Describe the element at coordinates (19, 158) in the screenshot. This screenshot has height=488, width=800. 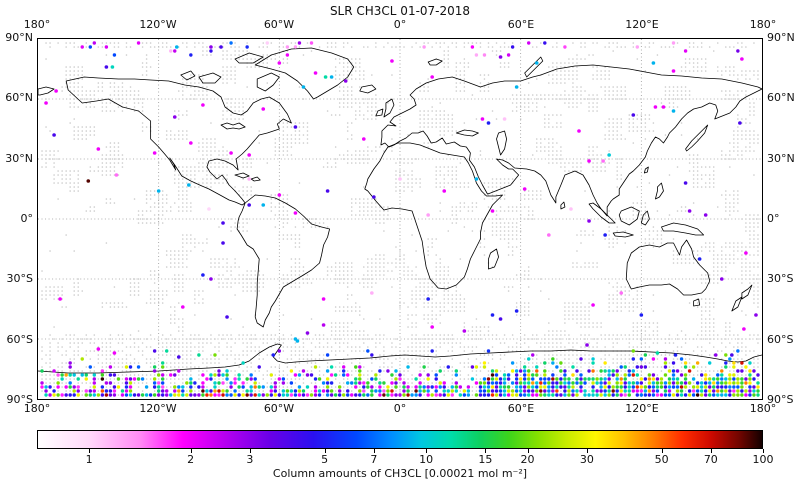
I see `lat-tick-label-left: 30°N` at that location.